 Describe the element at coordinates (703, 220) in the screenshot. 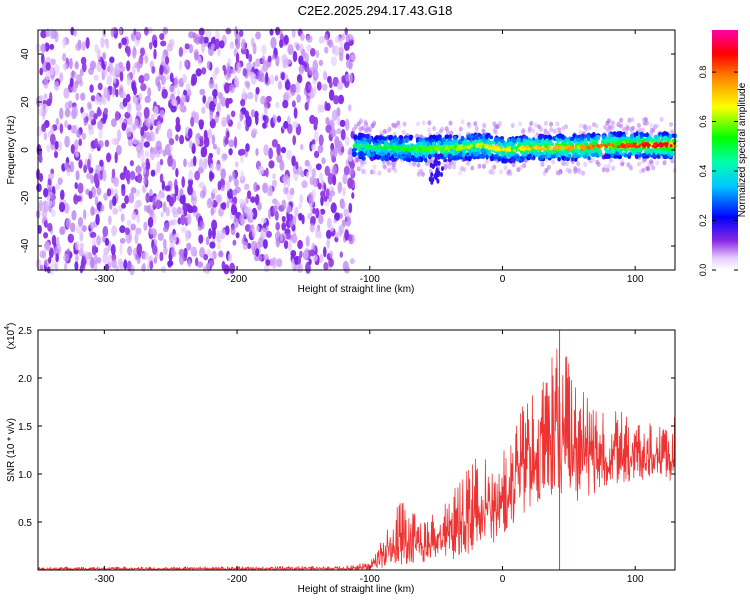

I see `colorbar-tick-label: 0.2` at that location.